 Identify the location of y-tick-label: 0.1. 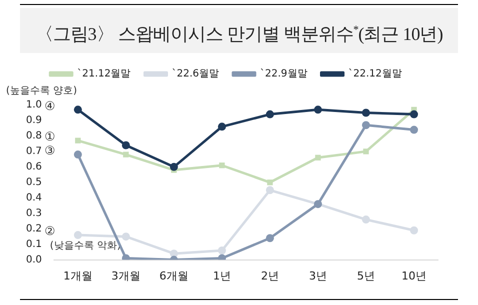
(34, 244).